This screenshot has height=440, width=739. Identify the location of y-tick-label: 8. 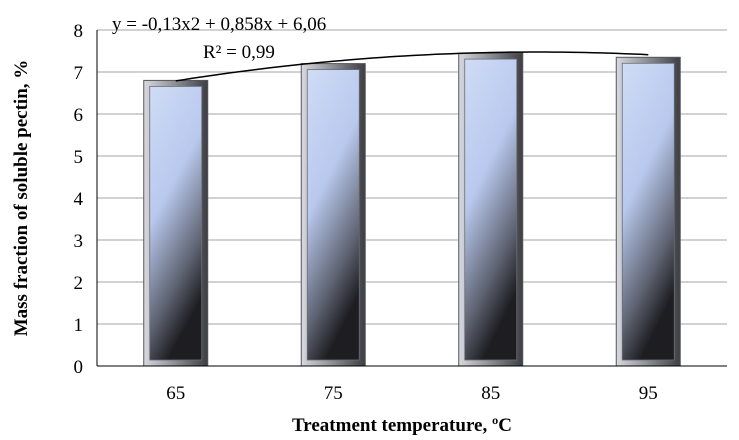
(79, 31).